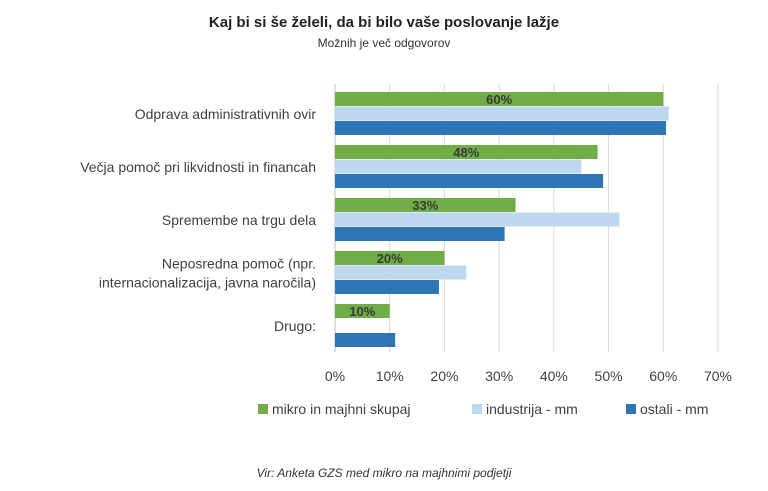 The height and width of the screenshot is (491, 768). What do you see at coordinates (384, 43) in the screenshot?
I see `chart-subtitle: Možnih je več odgovorov` at bounding box center [384, 43].